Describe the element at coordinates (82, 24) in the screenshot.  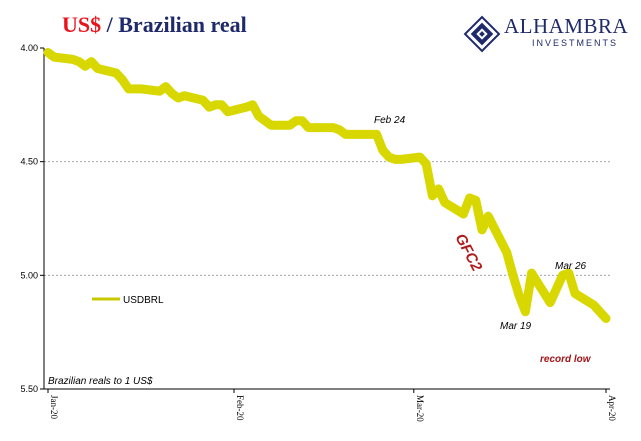
I see `title-currency-usd: US$` at that location.